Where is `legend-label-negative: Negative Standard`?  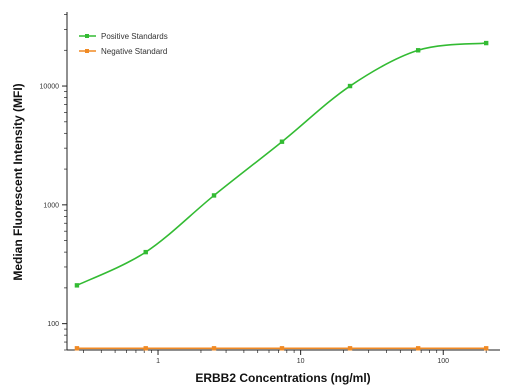
legend-label-negative: Negative Standard is located at coordinates (134, 51).